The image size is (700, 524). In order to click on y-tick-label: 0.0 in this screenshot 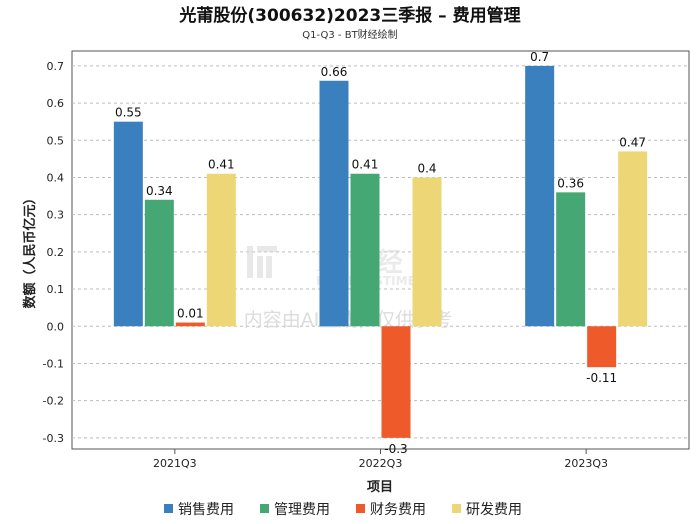, I will do `click(56, 326)`.